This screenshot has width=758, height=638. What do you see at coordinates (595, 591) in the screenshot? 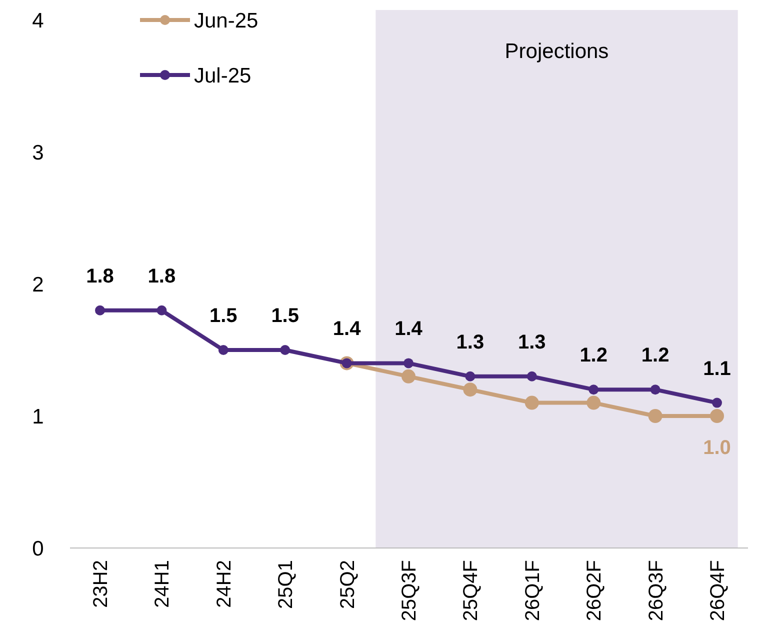
I see `x-tick-label: 26Q2F` at bounding box center [595, 591].